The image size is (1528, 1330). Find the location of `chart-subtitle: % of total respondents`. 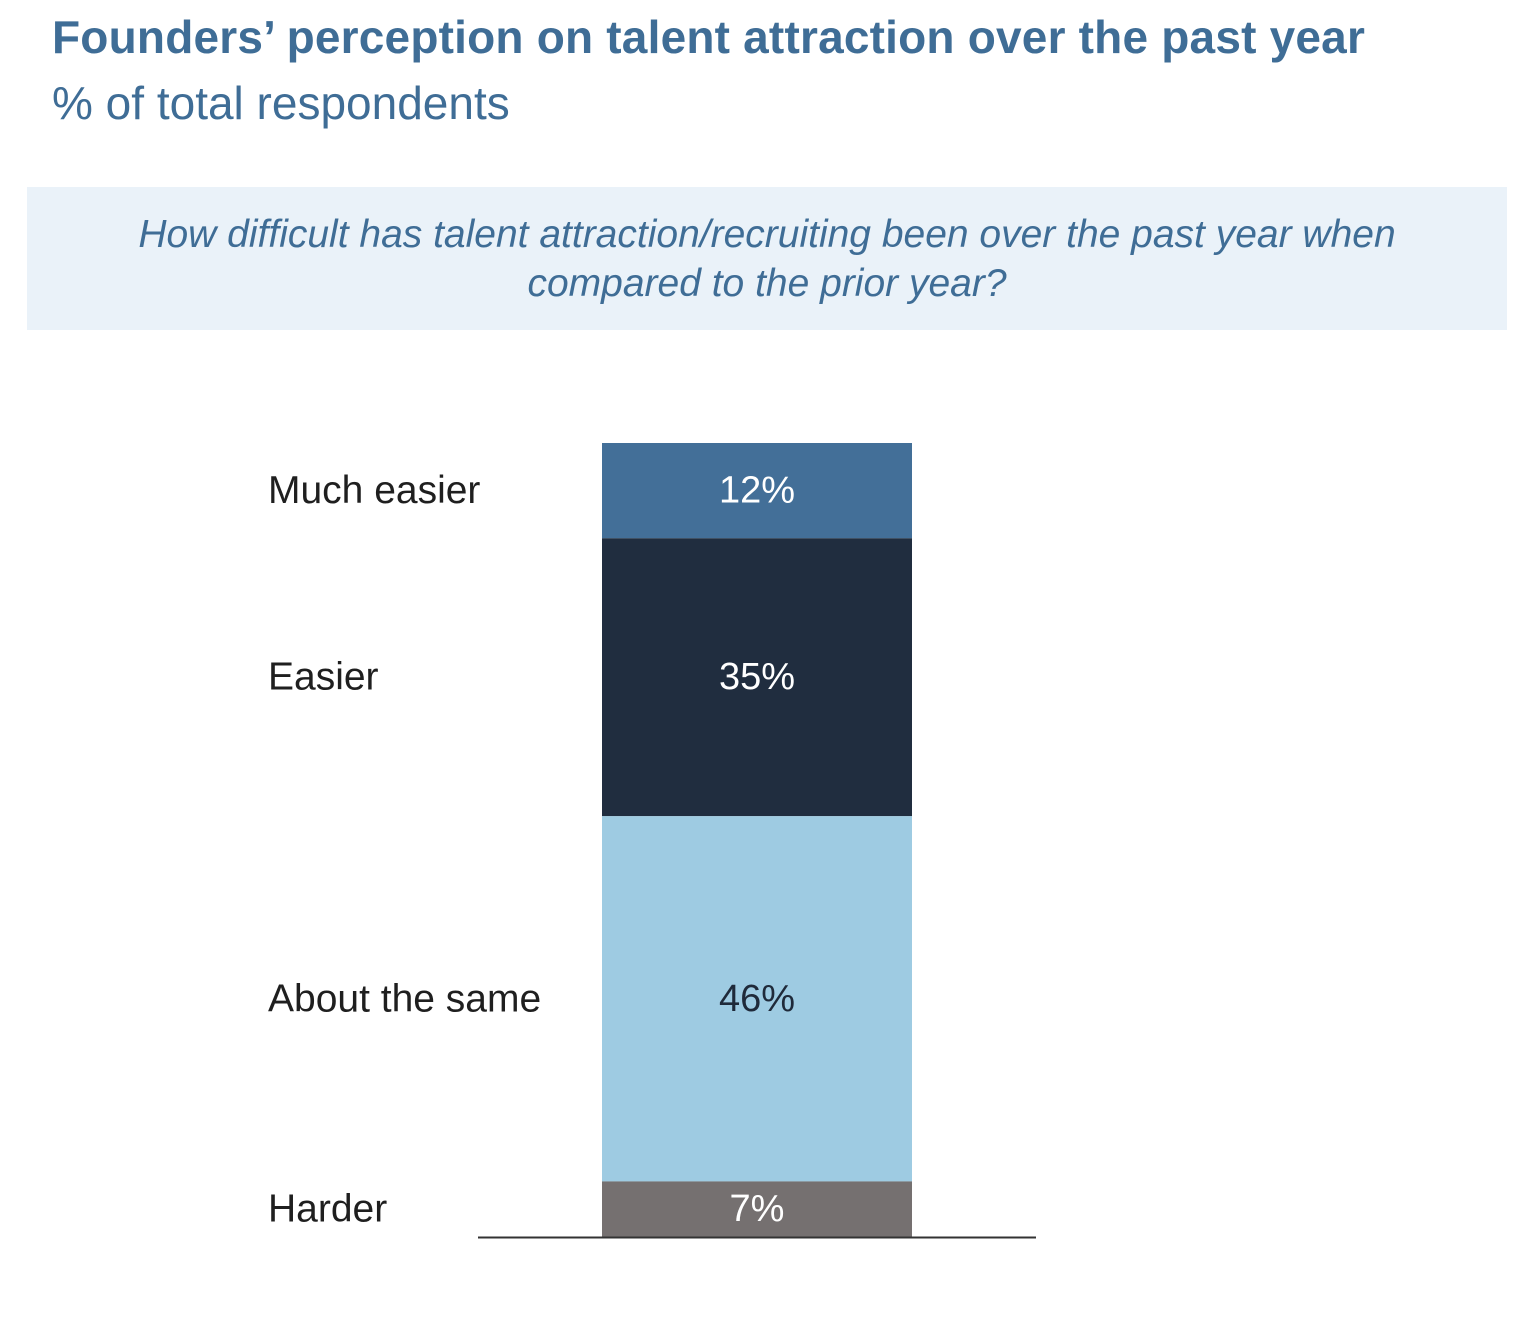

chart-subtitle: % of total respondents is located at coordinates (281, 103).